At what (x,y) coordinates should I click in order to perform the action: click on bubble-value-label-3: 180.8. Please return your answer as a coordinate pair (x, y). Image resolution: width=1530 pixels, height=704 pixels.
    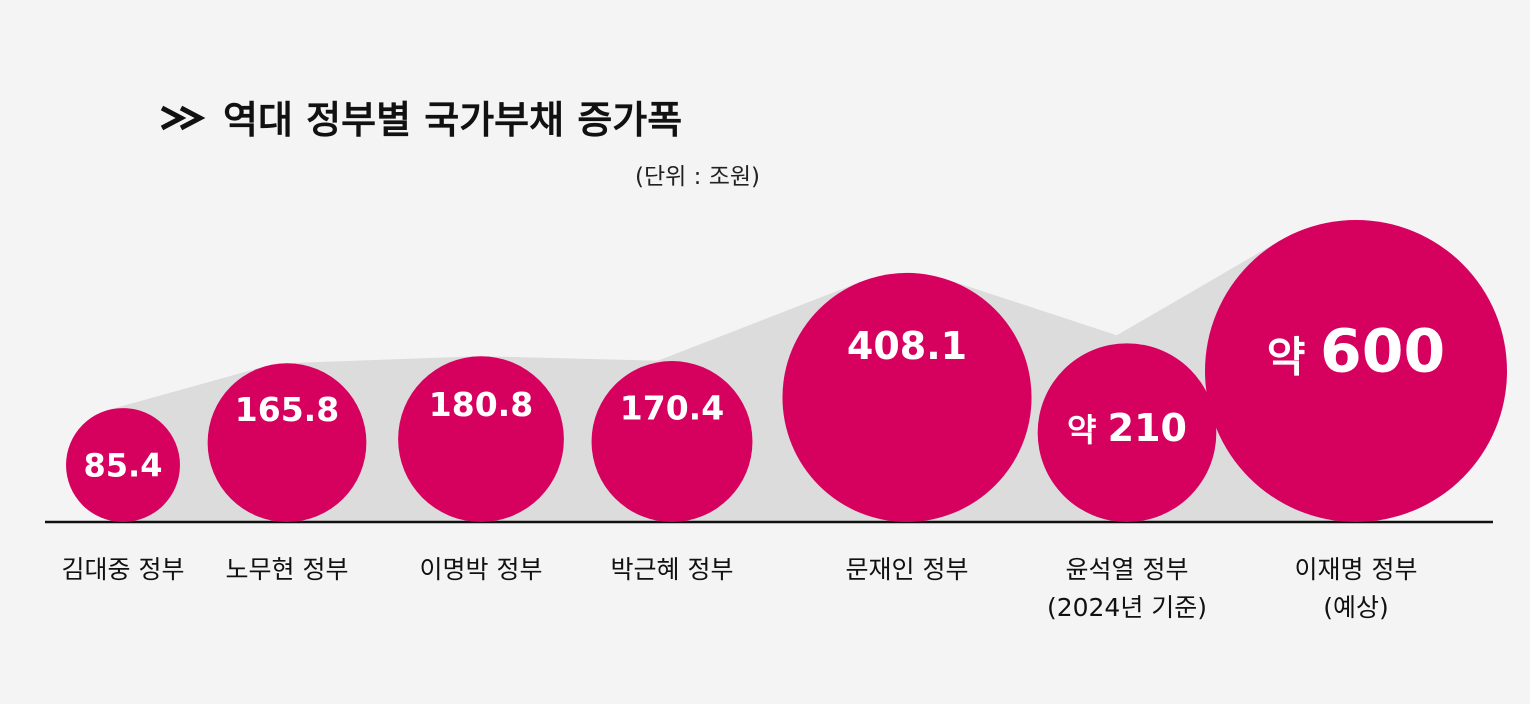
    Looking at the image, I should click on (481, 404).